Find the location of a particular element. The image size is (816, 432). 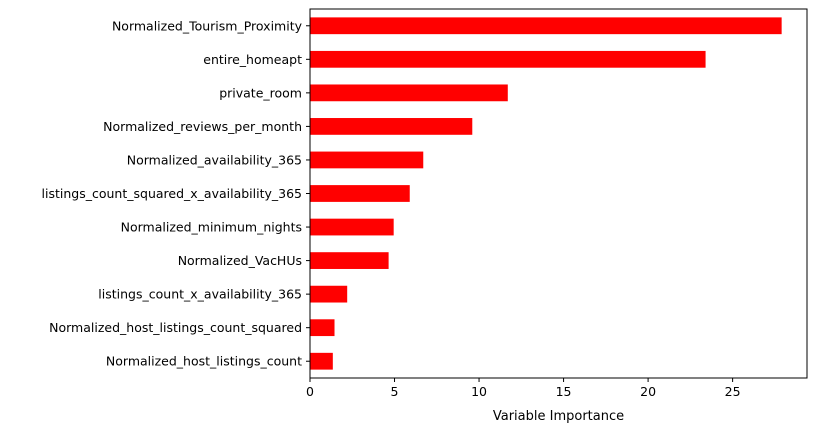

y-tick-label: Normalized_VacHUs is located at coordinates (240, 260).